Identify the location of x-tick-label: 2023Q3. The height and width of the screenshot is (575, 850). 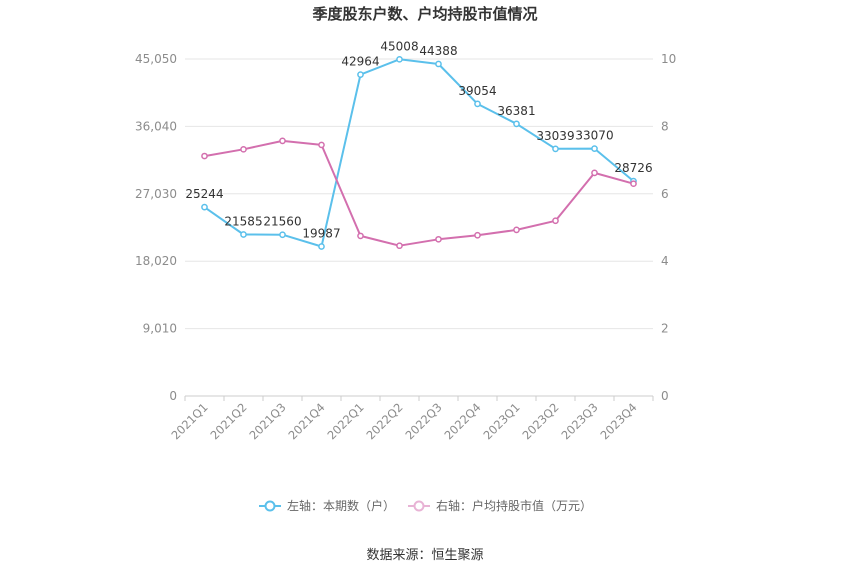
(579, 421).